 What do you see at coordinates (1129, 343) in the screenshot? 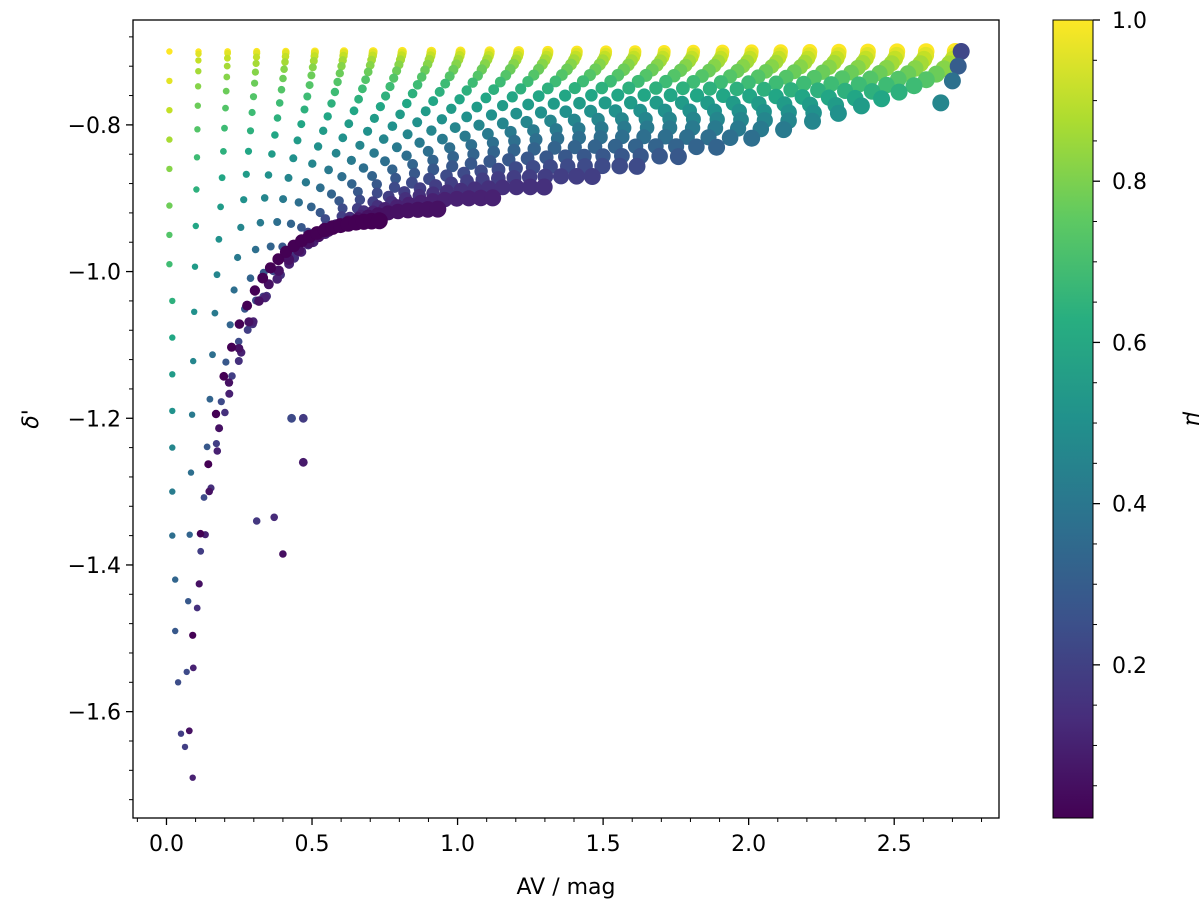
I see `colorbar-tick-label: 0.6` at bounding box center [1129, 343].